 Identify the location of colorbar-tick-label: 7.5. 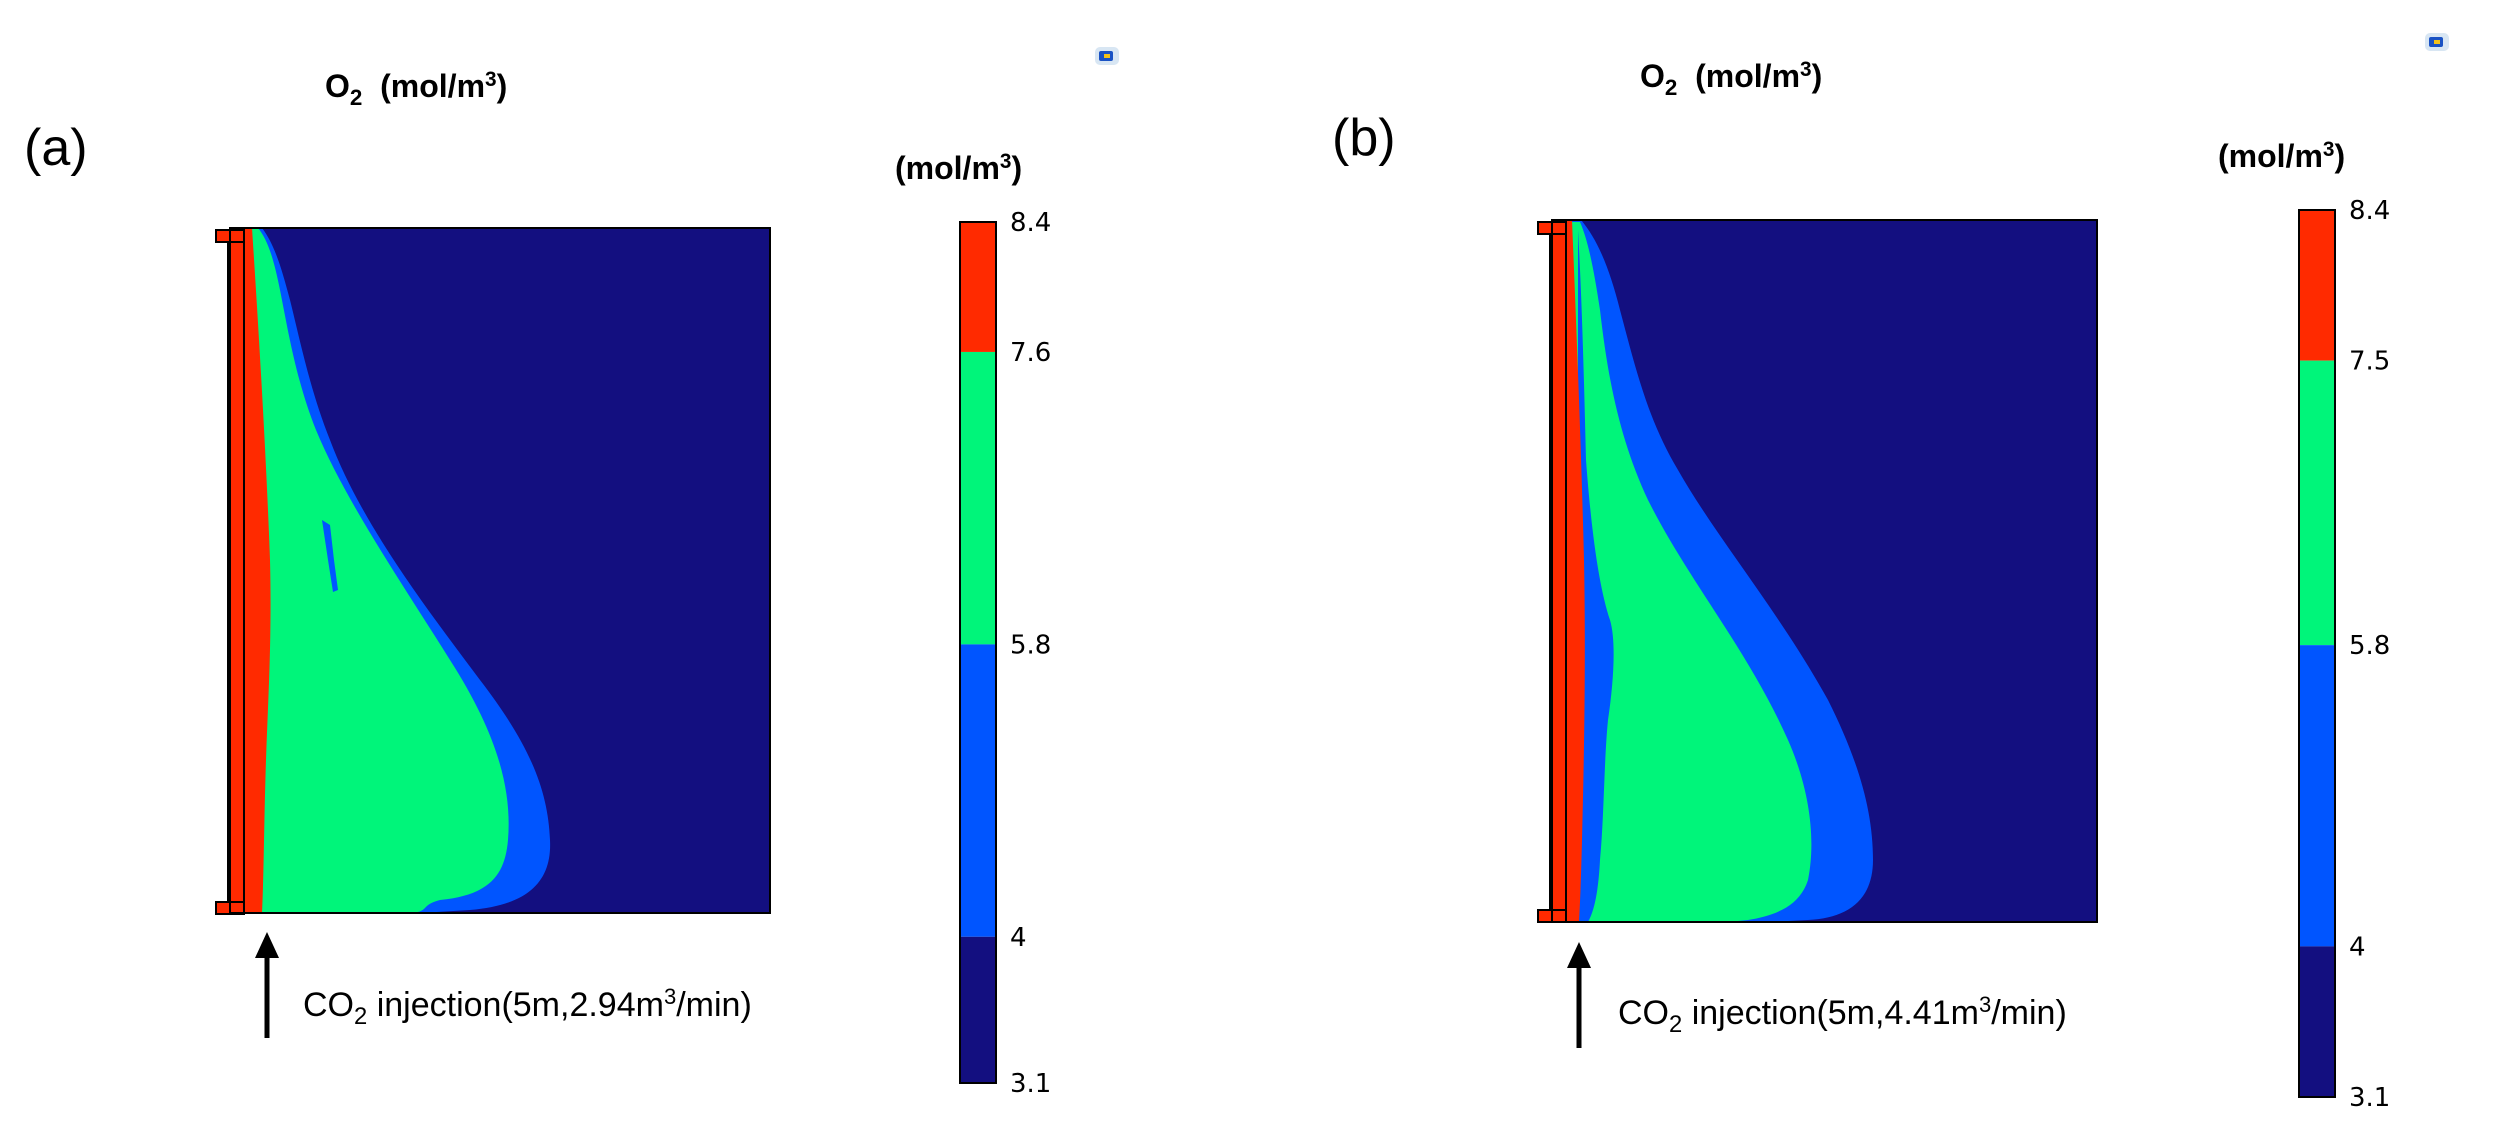
(2369, 362).